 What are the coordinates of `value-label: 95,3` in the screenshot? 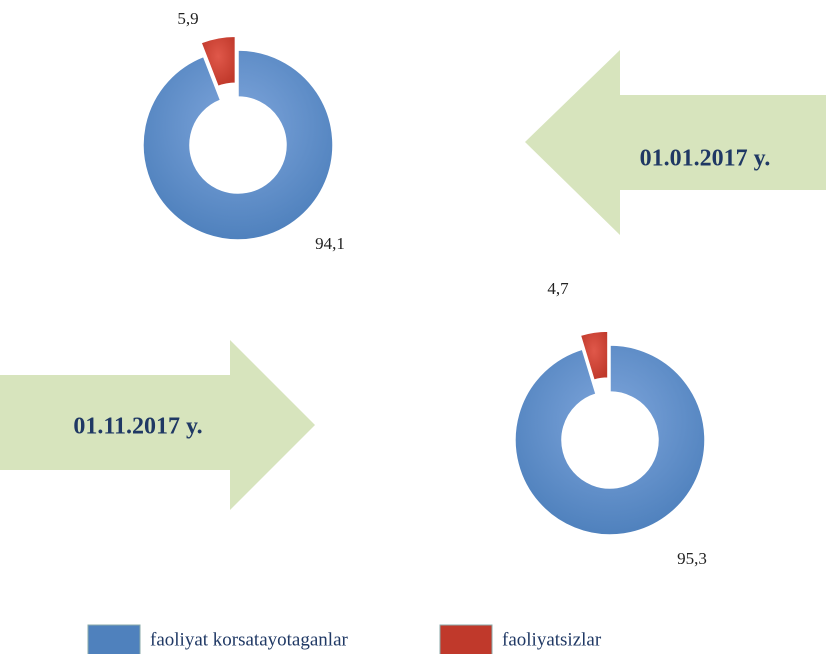 It's located at (692, 558).